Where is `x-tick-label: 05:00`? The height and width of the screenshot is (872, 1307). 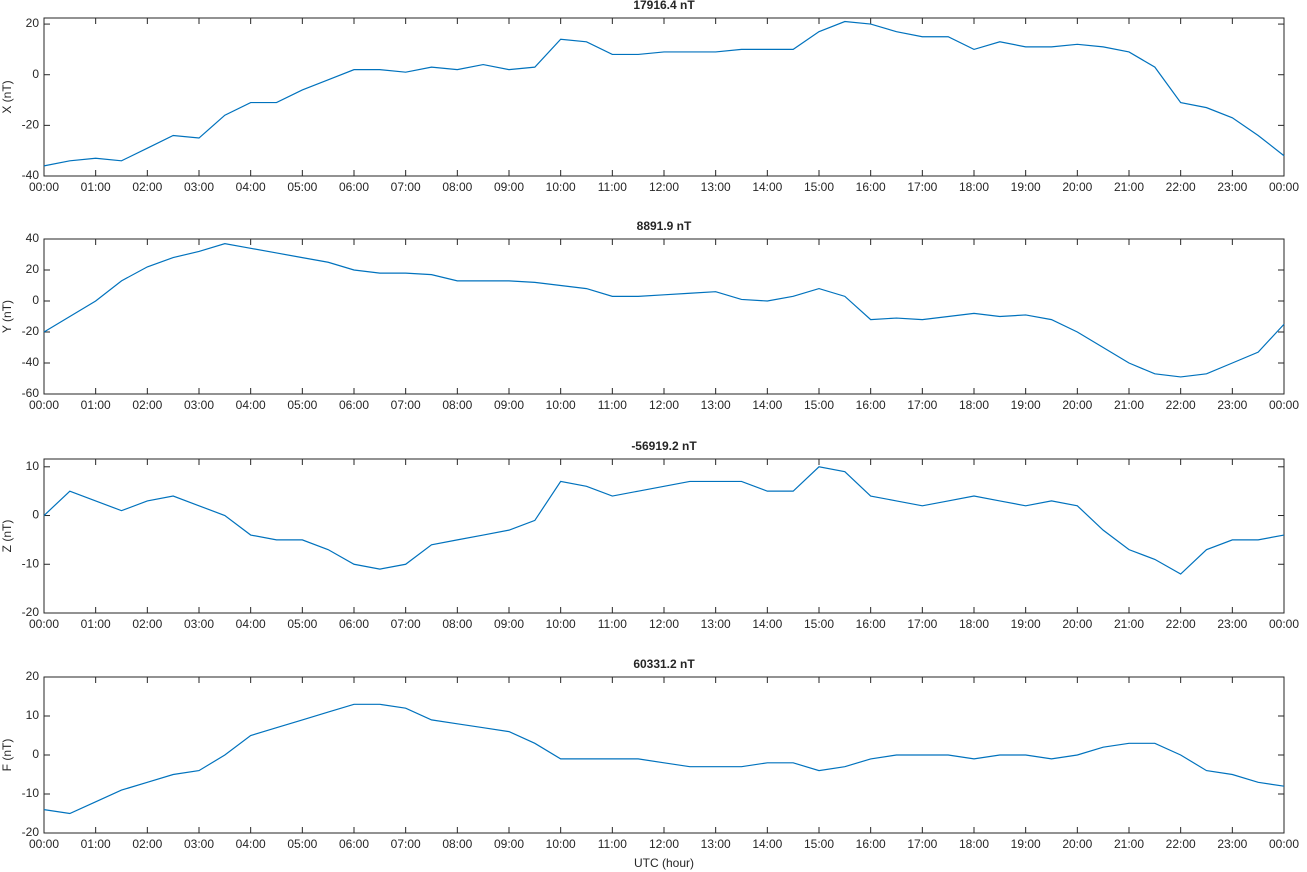 x-tick-label: 05:00 is located at coordinates (302, 405).